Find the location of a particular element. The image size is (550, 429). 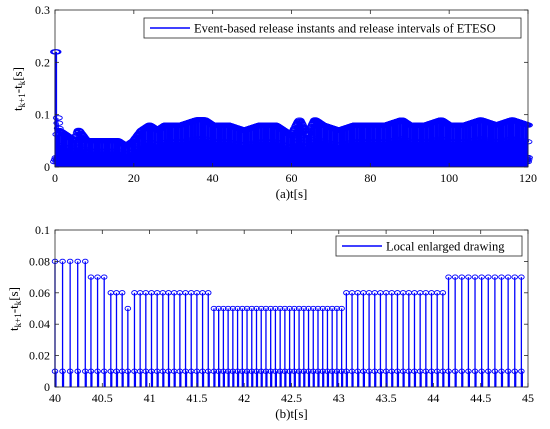

top-x-tick-label: 60 is located at coordinates (292, 178).